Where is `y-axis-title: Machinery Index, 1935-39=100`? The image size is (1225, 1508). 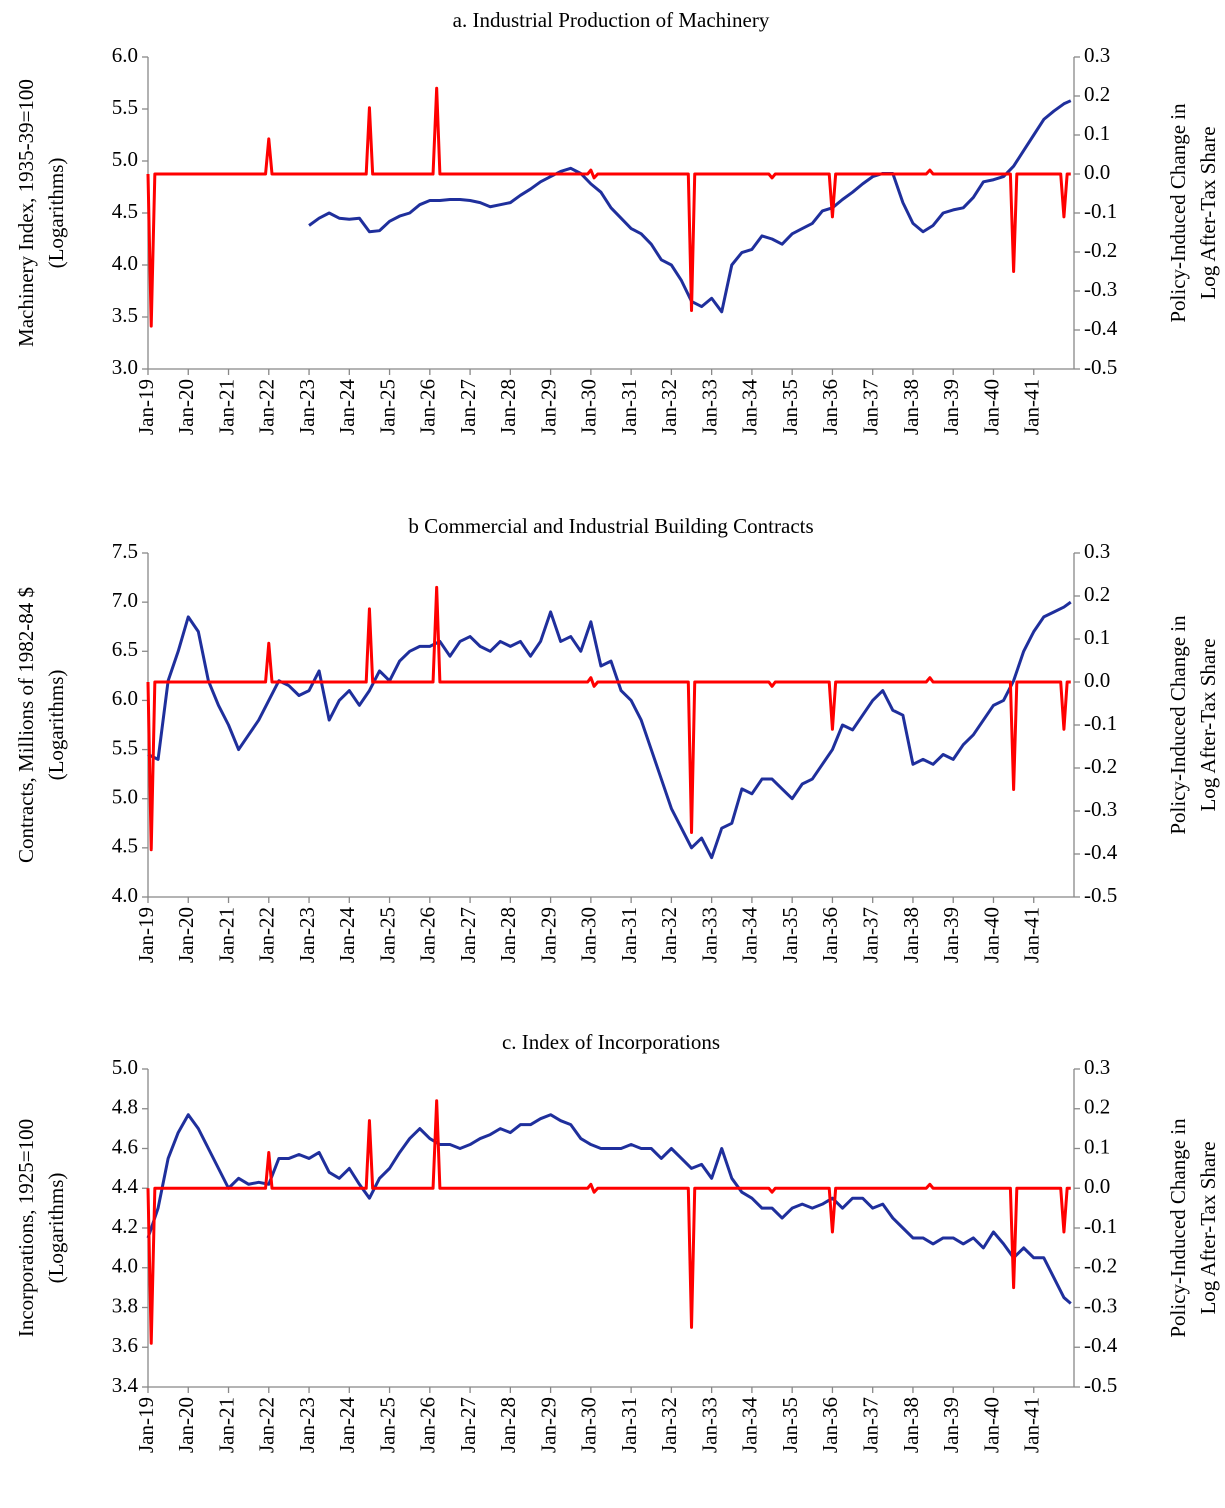
y-axis-title: Machinery Index, 1935-39=100 is located at coordinates (26, 213).